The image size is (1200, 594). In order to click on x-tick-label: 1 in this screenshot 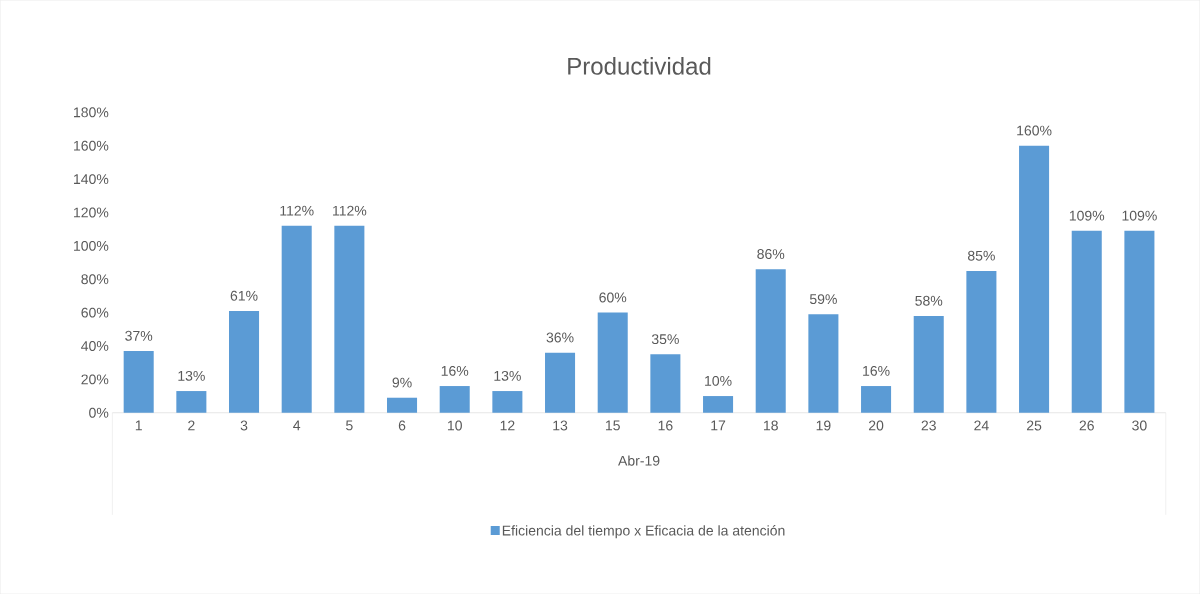, I will do `click(138, 425)`.